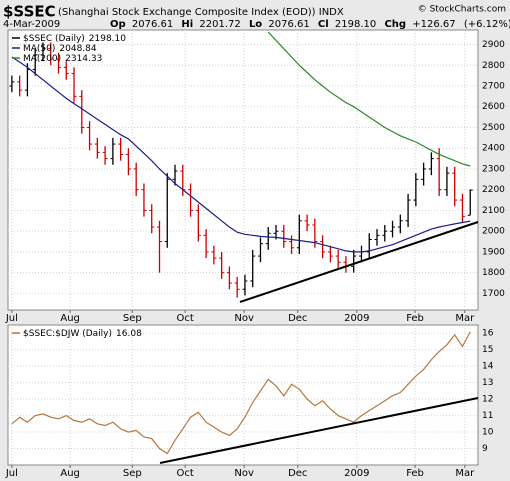 The image size is (510, 481). I want to click on legend-entry: $SSEC:$DJW (Daily) 16.08, so click(82, 334).